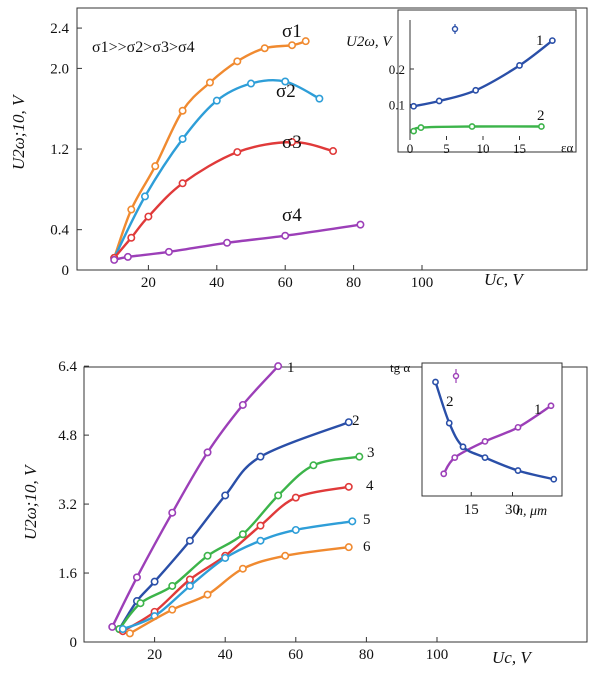 The height and width of the screenshot is (680, 596). What do you see at coordinates (59, 150) in the screenshot?
I see `top-ytick-label-2: 1.2` at bounding box center [59, 150].